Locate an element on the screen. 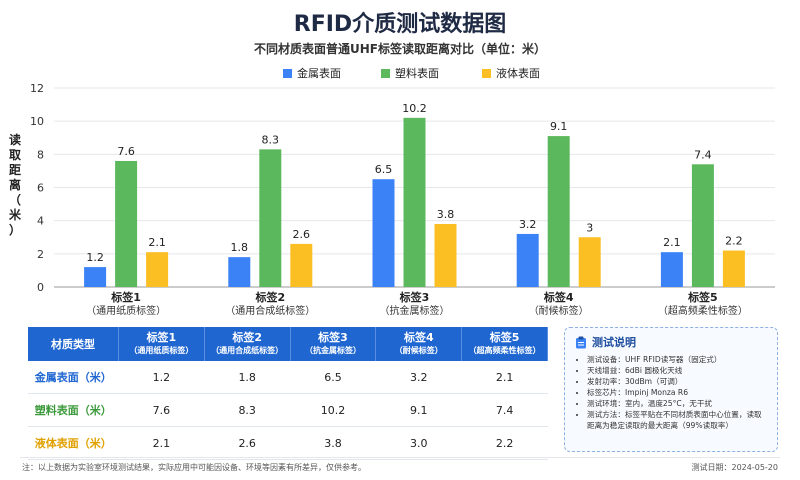 The width and height of the screenshot is (800, 480). legend-label-1: 金属表面 is located at coordinates (319, 73).